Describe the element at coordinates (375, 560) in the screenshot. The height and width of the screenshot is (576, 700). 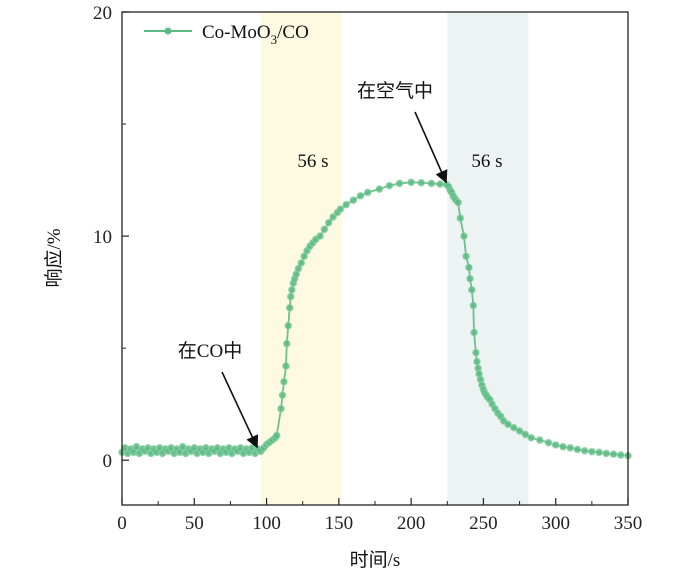
I see `x-axis-label: 时间/s` at that location.